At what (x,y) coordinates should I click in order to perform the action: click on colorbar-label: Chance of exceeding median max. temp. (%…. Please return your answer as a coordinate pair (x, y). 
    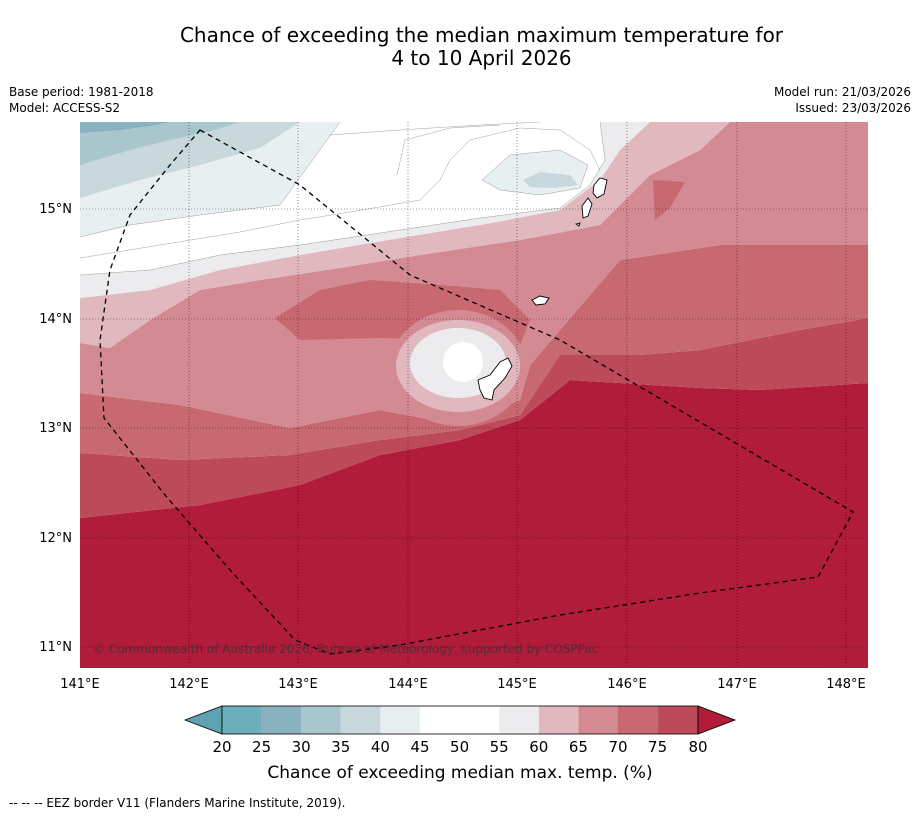
    Looking at the image, I should click on (459, 773).